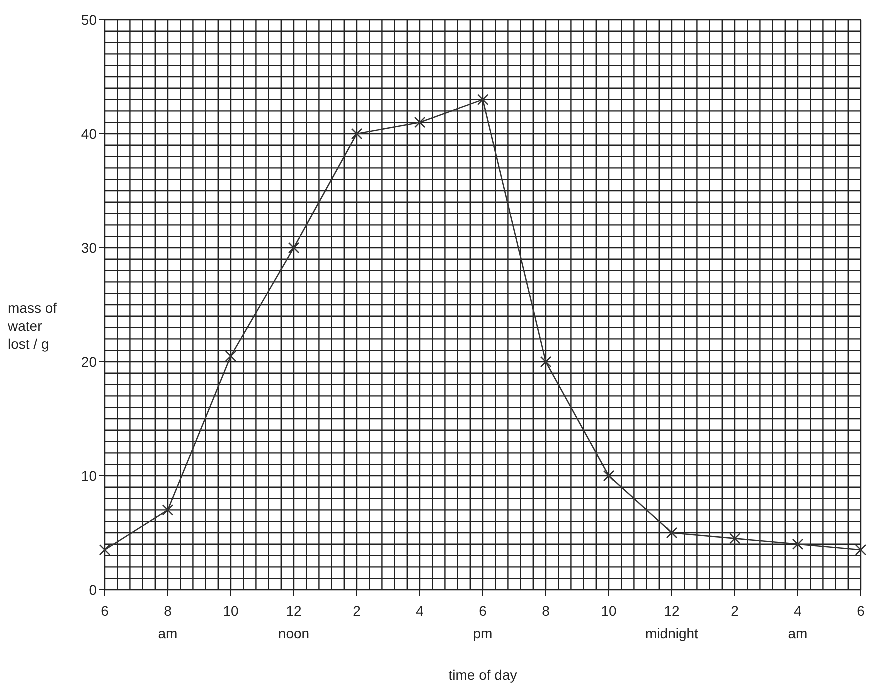 This screenshot has height=698, width=869. I want to click on x-tick-label: 12 midnight, so click(672, 622).